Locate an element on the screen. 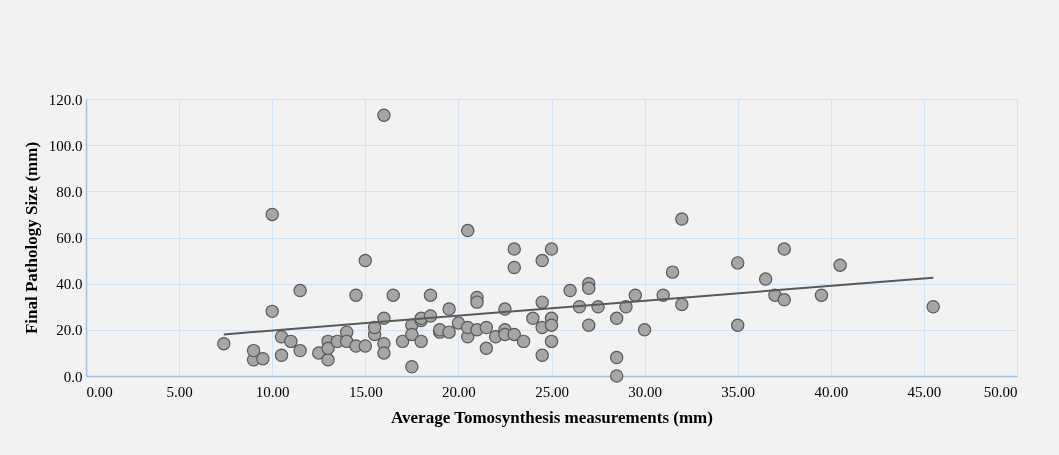 The height and width of the screenshot is (455, 1059). y-tick-label: 120.0 is located at coordinates (65, 99).